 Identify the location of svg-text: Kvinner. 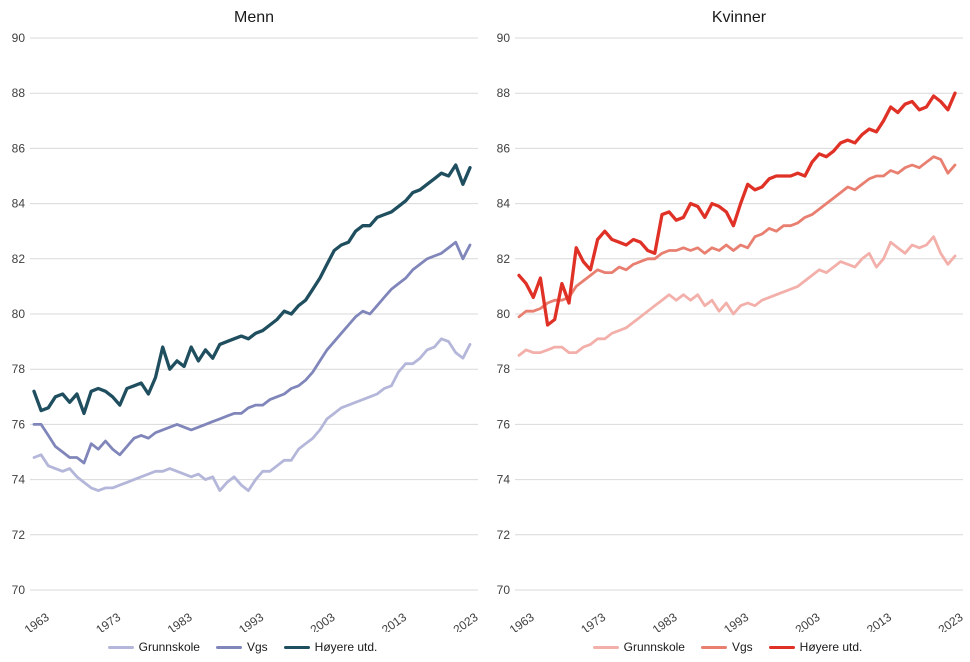
(739, 17).